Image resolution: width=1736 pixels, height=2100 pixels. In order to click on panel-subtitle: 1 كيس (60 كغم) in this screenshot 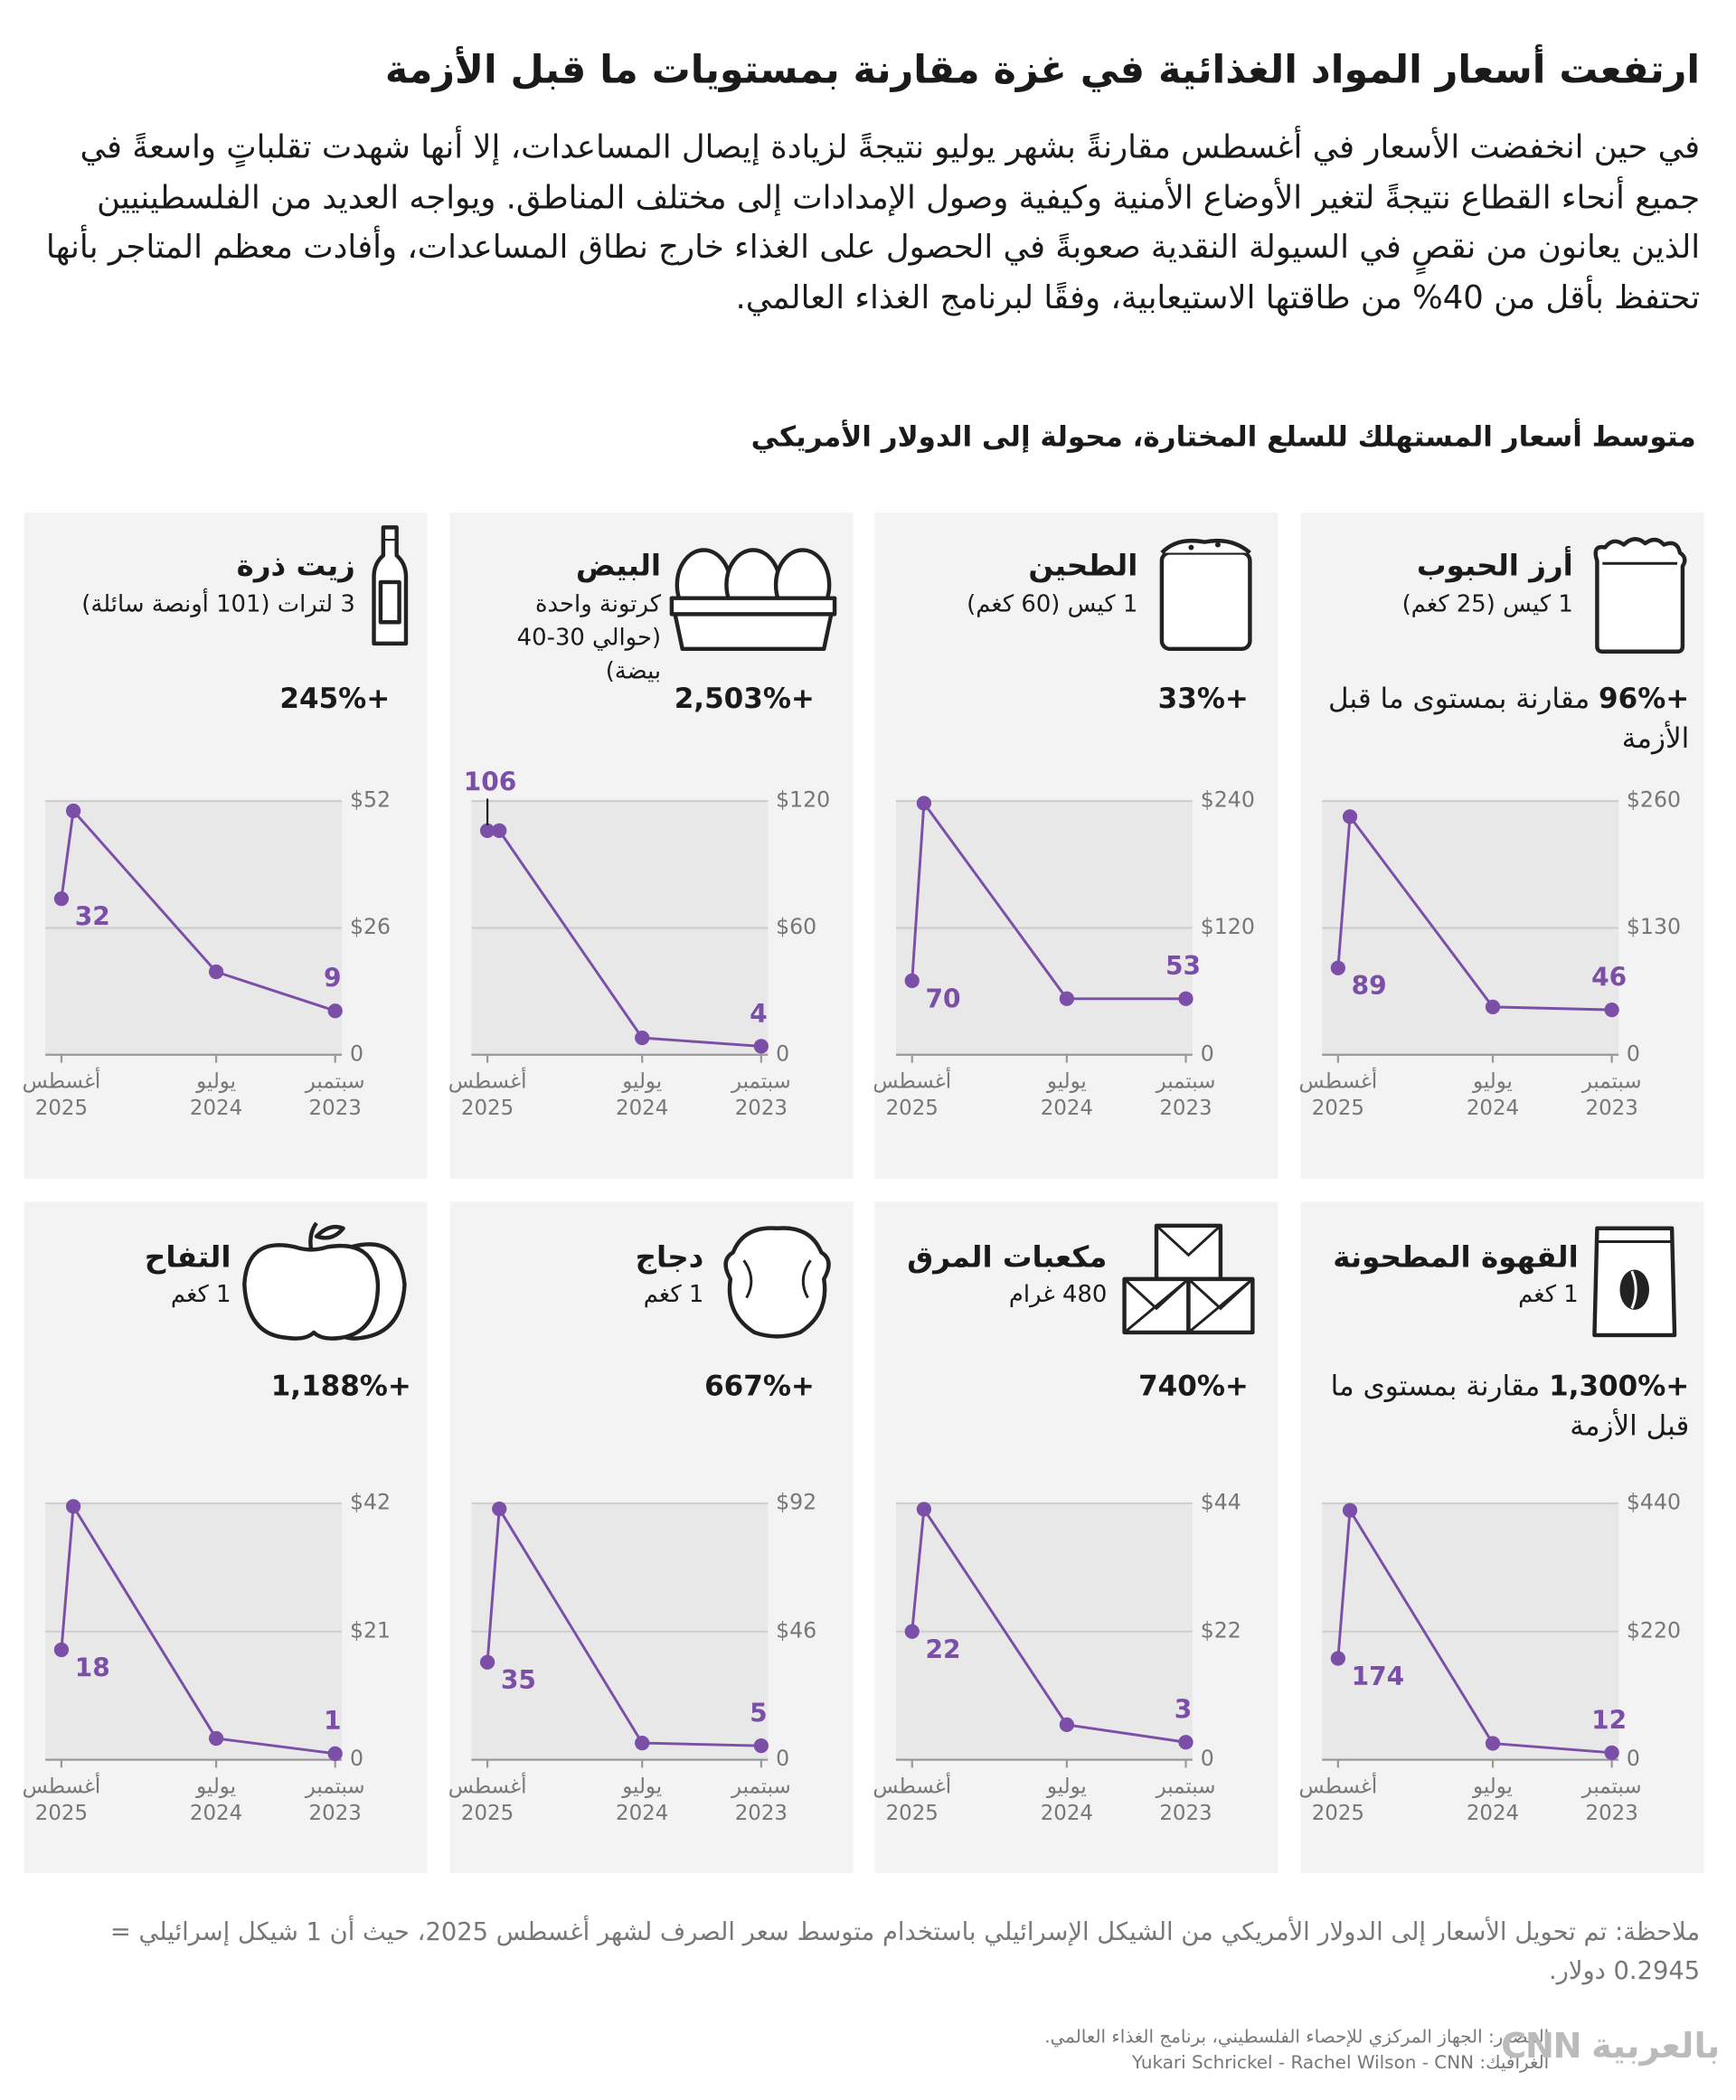, I will do `click(1052, 604)`.